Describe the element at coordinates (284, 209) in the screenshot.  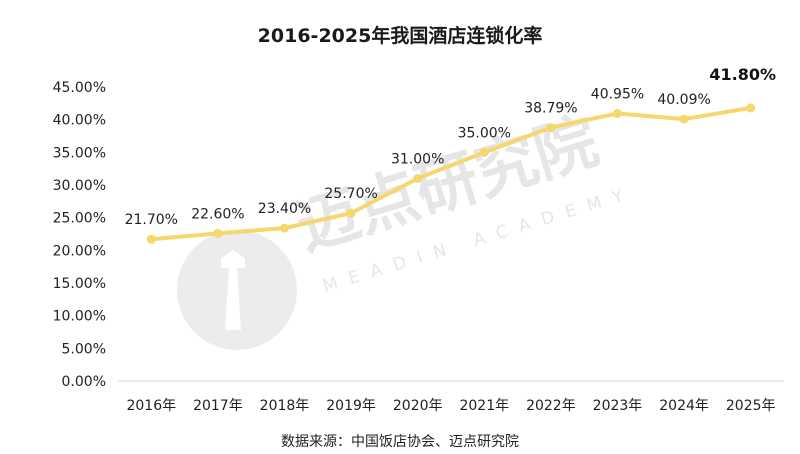
I see `data-label: 23.40%` at that location.